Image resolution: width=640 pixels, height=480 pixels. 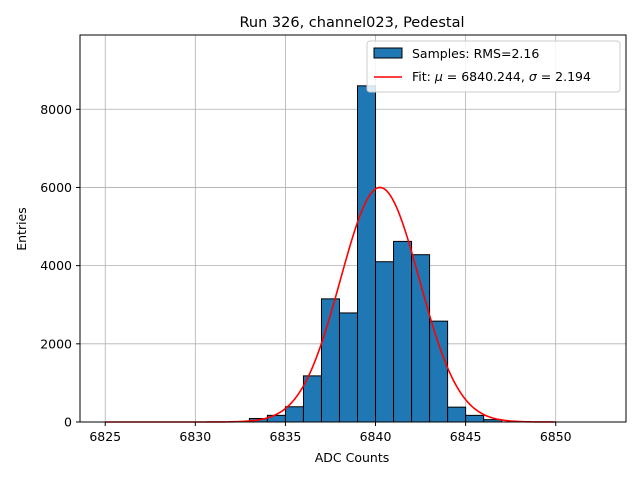 I want to click on x-axis-label: ADC Counts, so click(x=352, y=457).